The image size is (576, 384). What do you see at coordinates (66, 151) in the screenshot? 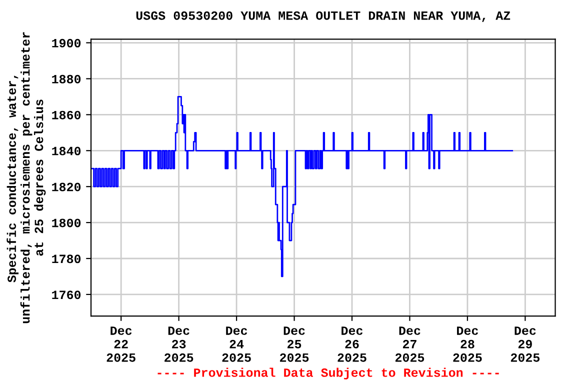
I see `y-tick-label: 1840` at bounding box center [66, 151].